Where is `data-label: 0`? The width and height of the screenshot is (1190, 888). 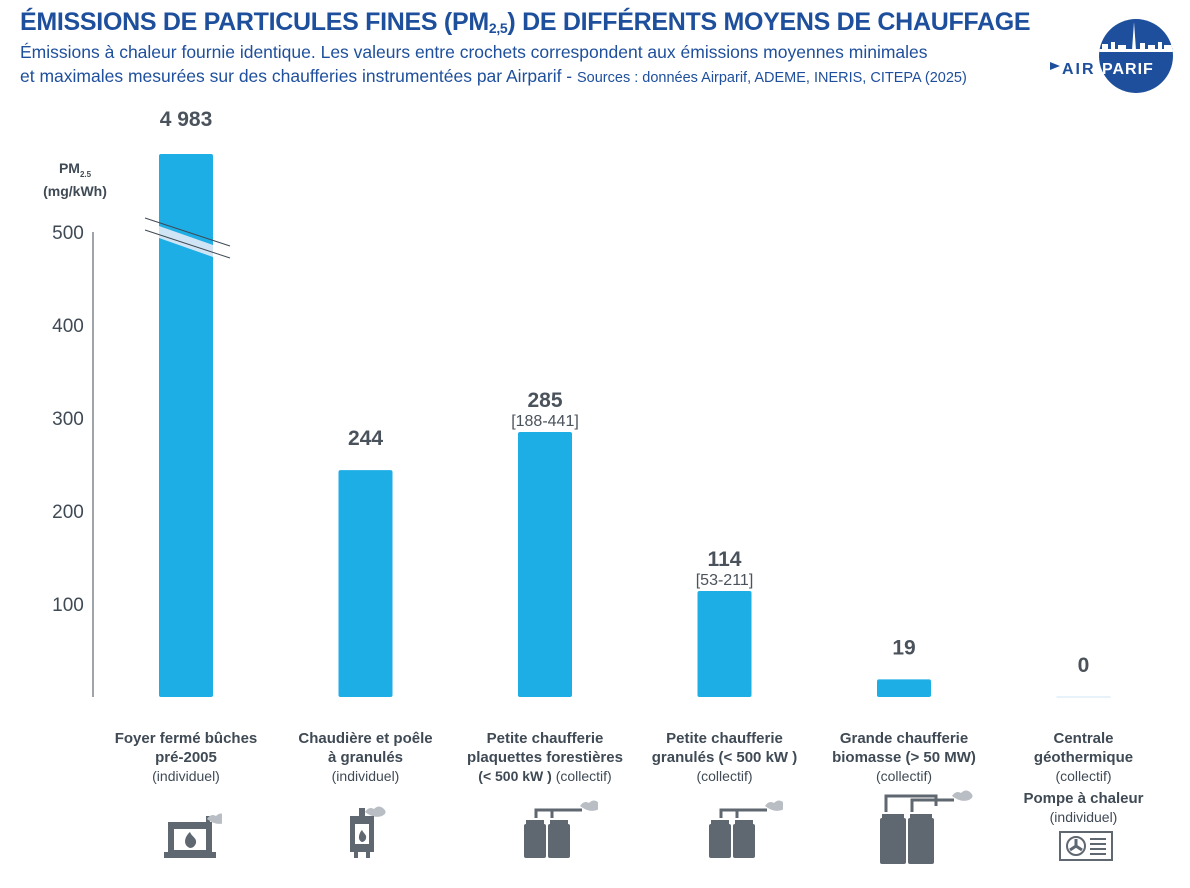
data-label: 0 is located at coordinates (1084, 665).